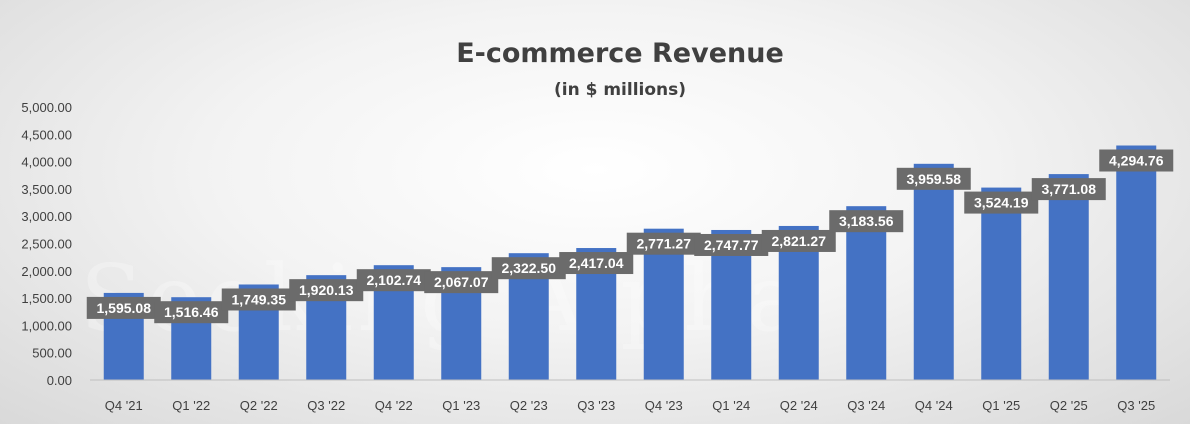 This screenshot has height=424, width=1190. What do you see at coordinates (529, 405) in the screenshot?
I see `x-tick-label: Q2 '23` at bounding box center [529, 405].